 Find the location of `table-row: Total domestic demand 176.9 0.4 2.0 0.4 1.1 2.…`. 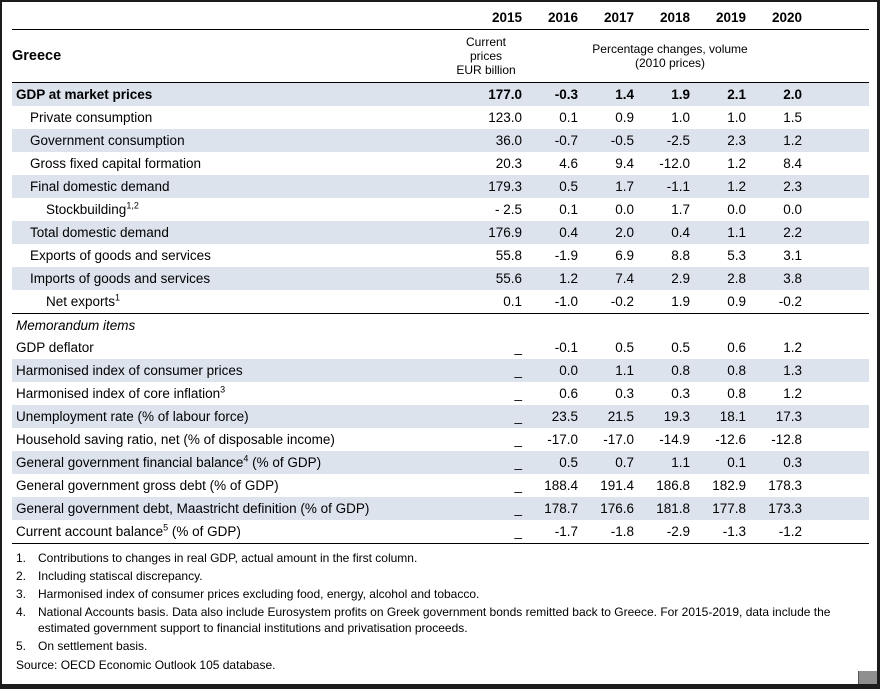

table-row: Total domestic demand 176.9 0.4 2.0 0.4 1.1 2.… is located at coordinates (440, 232).